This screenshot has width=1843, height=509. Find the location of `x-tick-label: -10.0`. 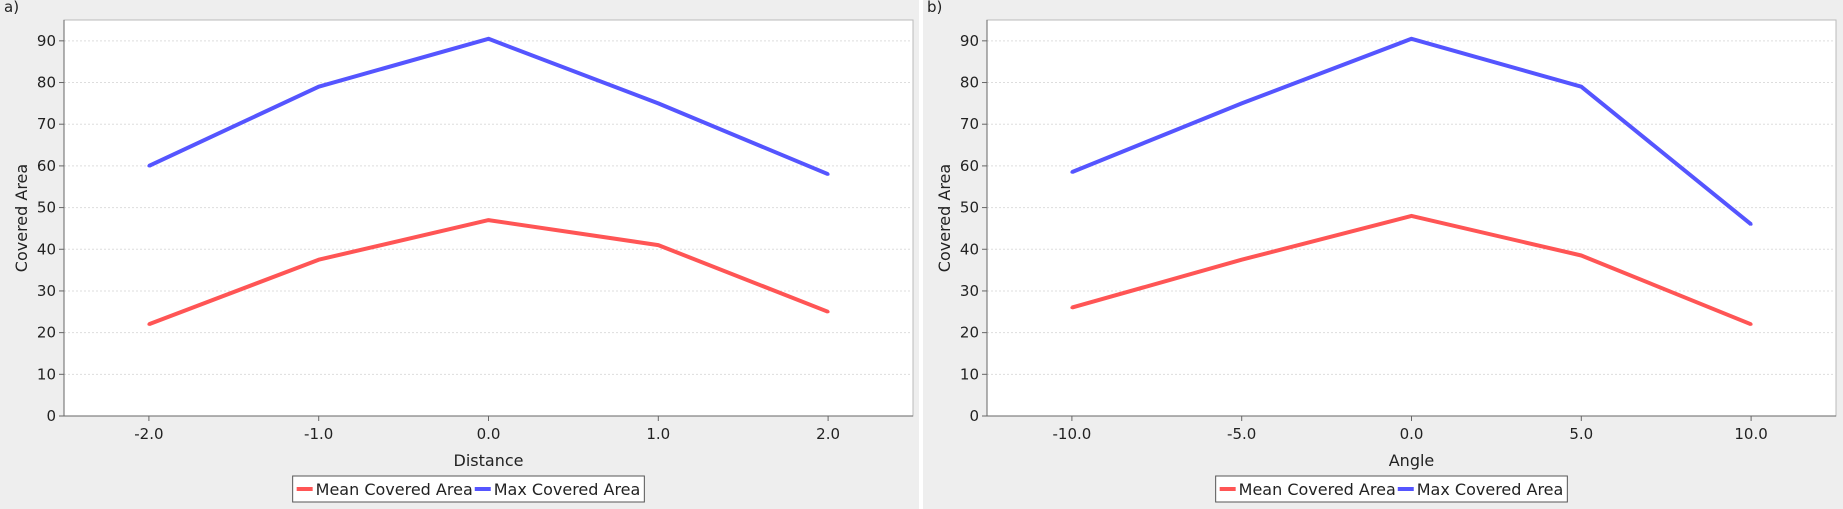

x-tick-label: -10.0 is located at coordinates (1071, 434).